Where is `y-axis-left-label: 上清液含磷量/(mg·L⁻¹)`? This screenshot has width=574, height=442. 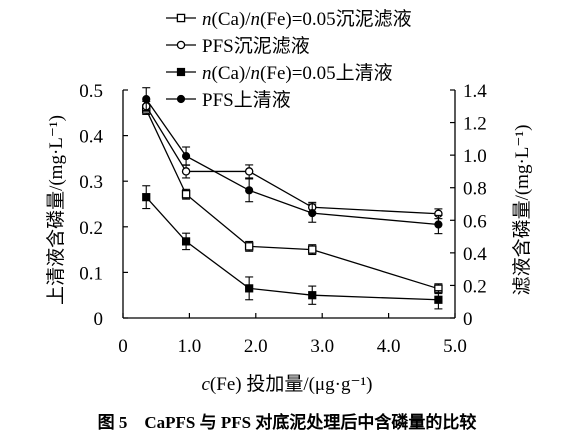 y-axis-left-label: 上清液含磷量/(mg·L⁻¹) is located at coordinates (56, 210).